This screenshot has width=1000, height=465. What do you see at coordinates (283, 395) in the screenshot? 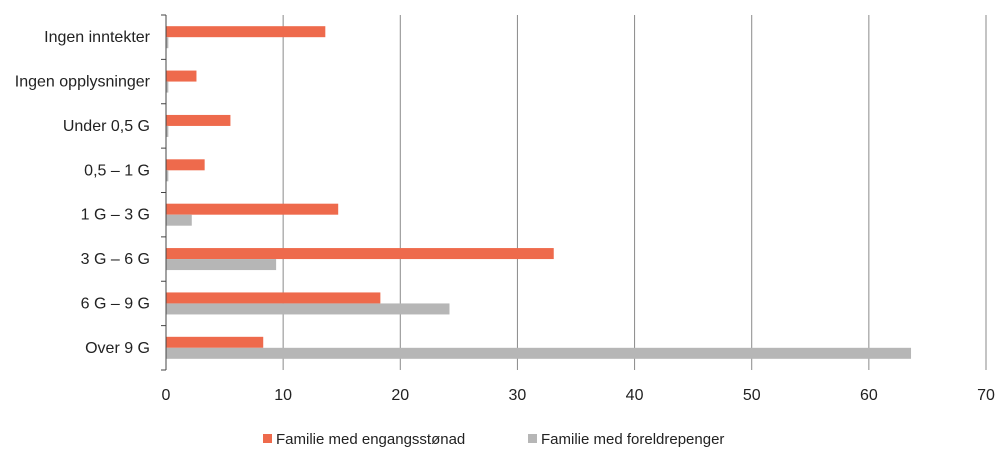
I see `x-tick-label: 10` at bounding box center [283, 395].